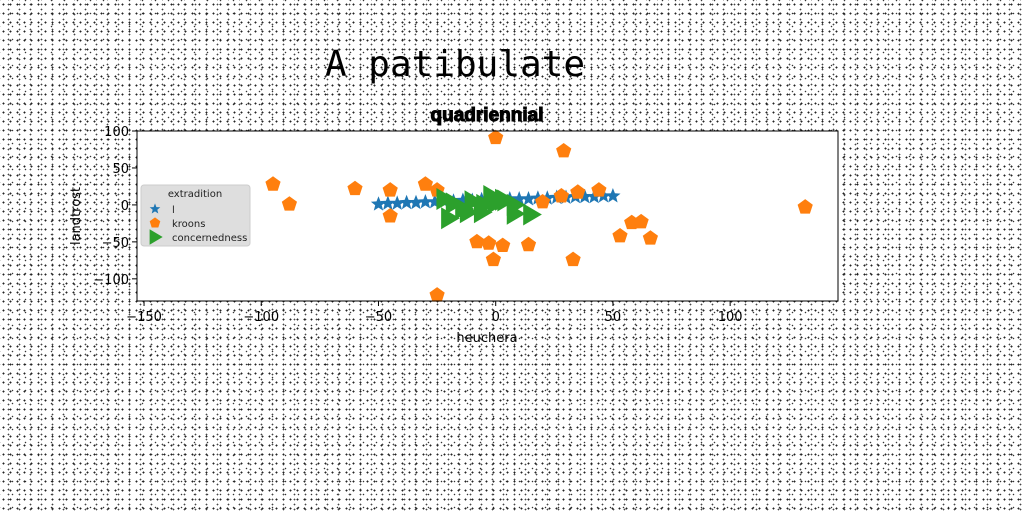 The width and height of the screenshot is (1024, 512). I want to click on figure-suptitle: A patibulate, so click(455, 64).